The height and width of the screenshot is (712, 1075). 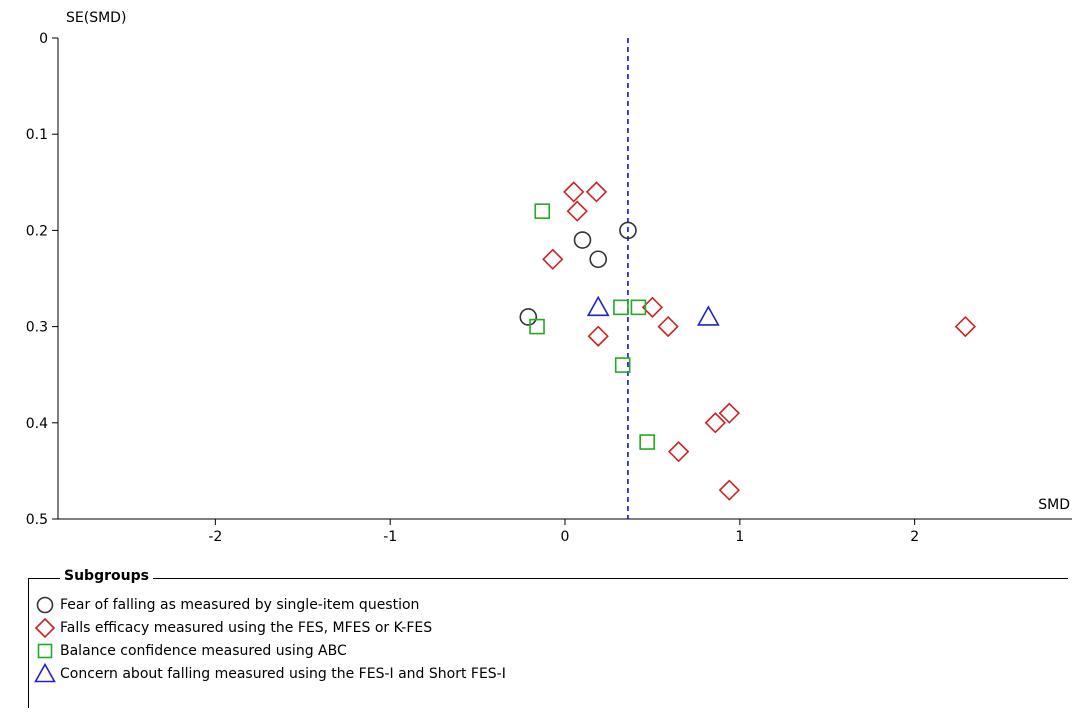 I want to click on x-tick-label: -1, so click(x=390, y=537).